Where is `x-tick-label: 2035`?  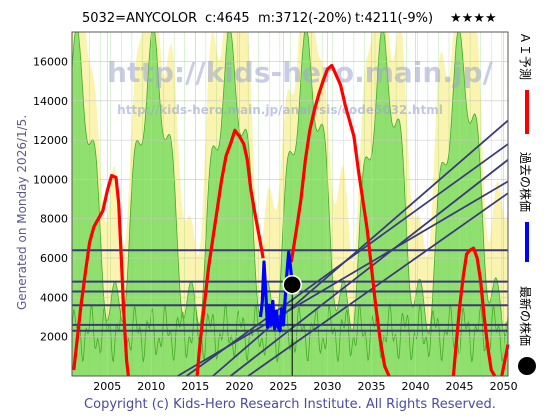 x-tick-label: 2035 is located at coordinates (371, 386).